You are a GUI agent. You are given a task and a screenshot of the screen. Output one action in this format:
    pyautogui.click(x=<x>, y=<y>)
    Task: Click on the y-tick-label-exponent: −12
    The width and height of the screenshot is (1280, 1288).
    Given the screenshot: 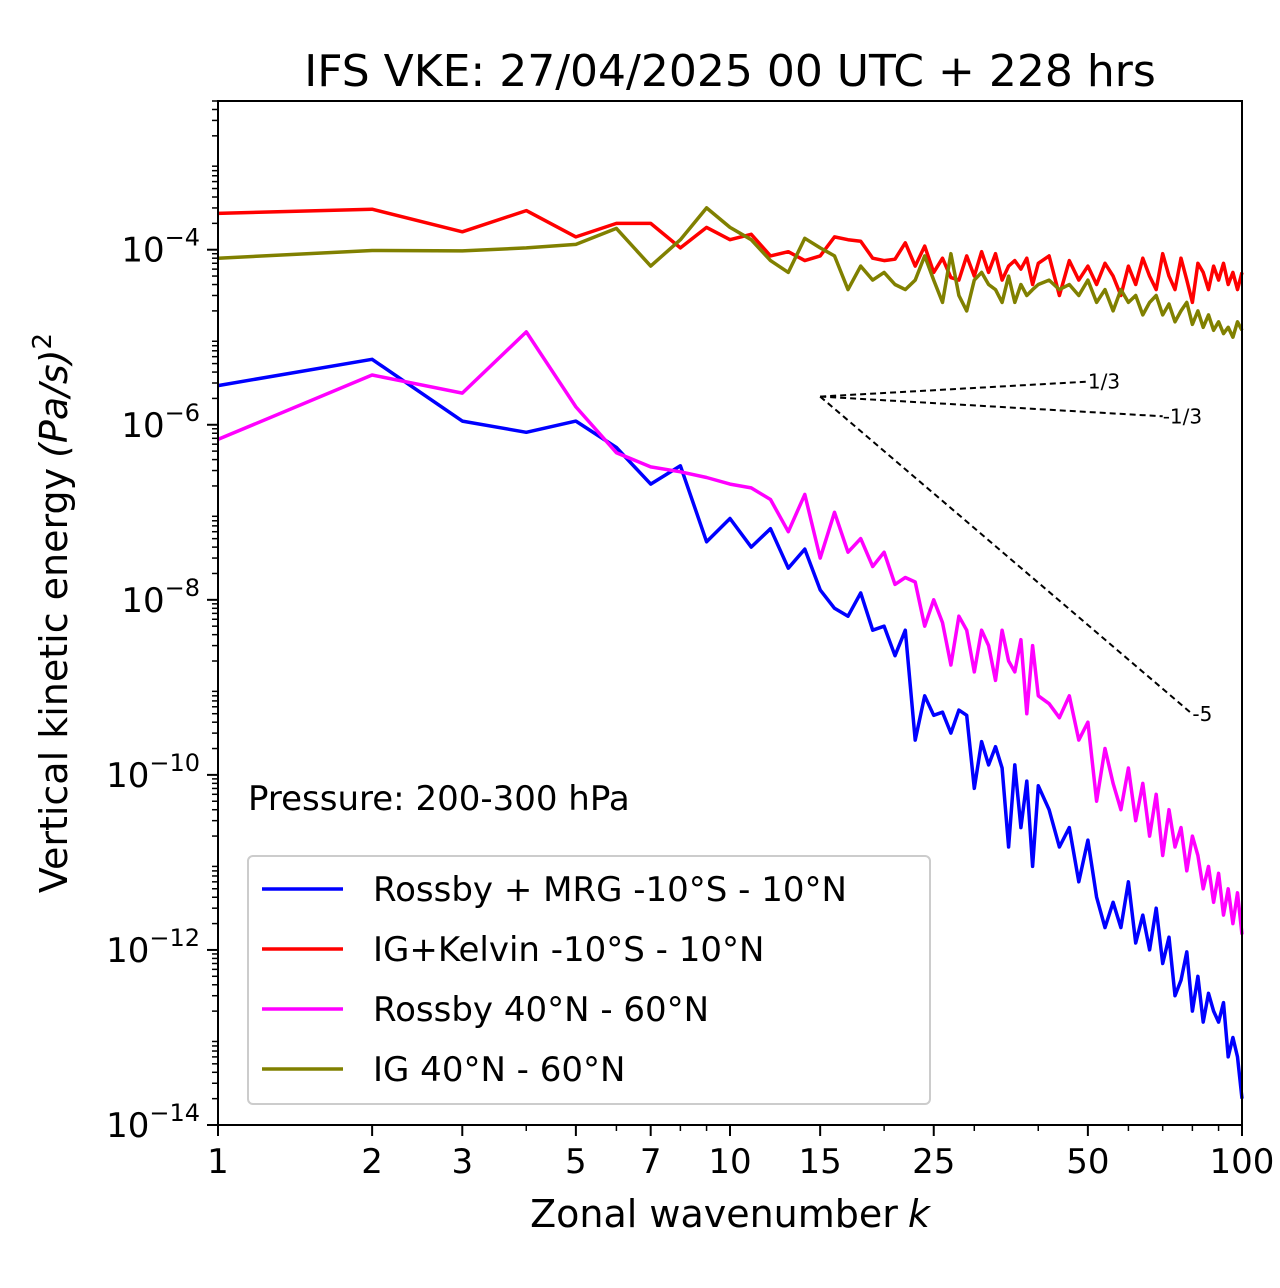 What is the action you would take?
    pyautogui.click(x=174, y=938)
    